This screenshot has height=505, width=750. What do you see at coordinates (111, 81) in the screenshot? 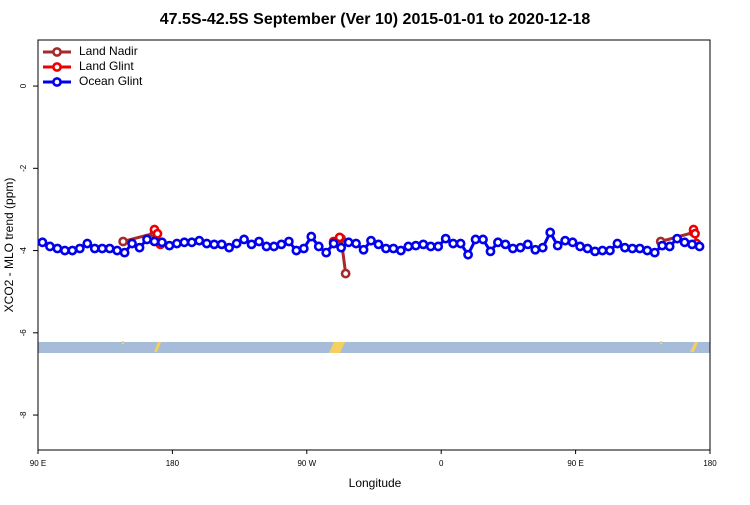
I see `legend-label: Ocean Glint` at bounding box center [111, 81].